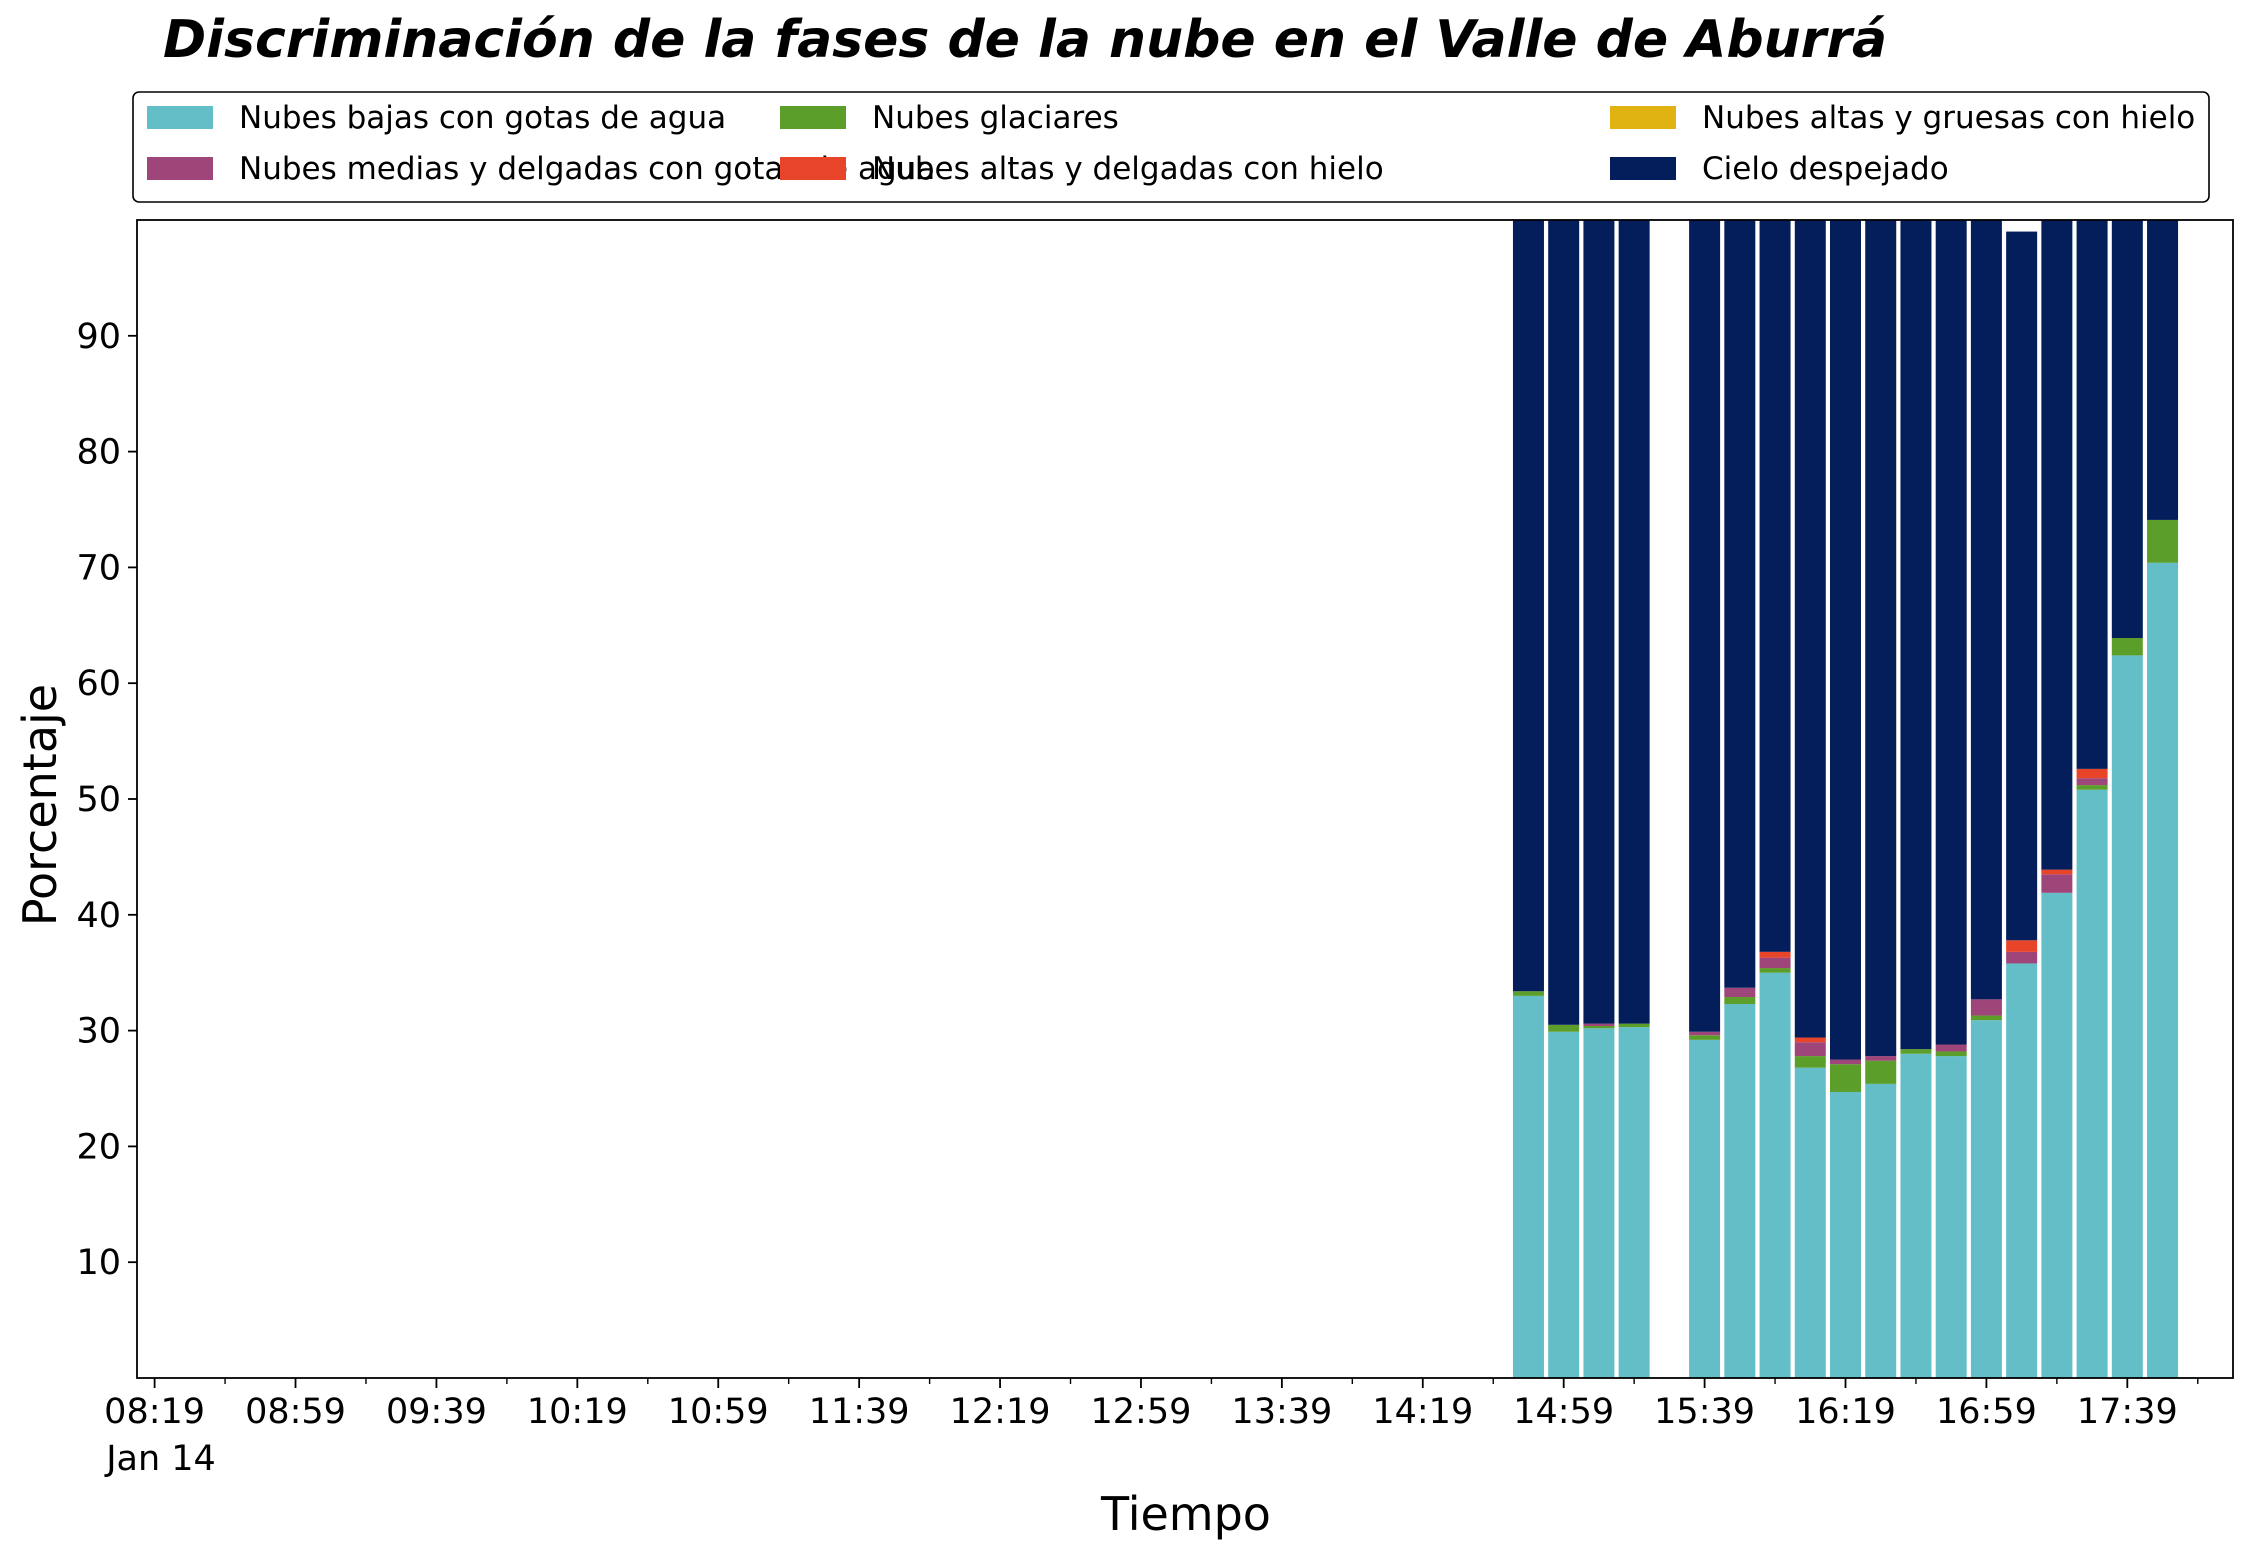  What do you see at coordinates (718, 1412) in the screenshot?
I see `x-tick-label-4: 10:59` at bounding box center [718, 1412].